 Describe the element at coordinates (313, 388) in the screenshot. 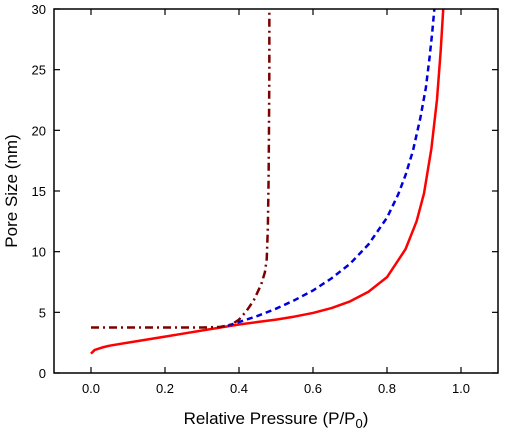

I see `x-tick-label: 0.6` at that location.